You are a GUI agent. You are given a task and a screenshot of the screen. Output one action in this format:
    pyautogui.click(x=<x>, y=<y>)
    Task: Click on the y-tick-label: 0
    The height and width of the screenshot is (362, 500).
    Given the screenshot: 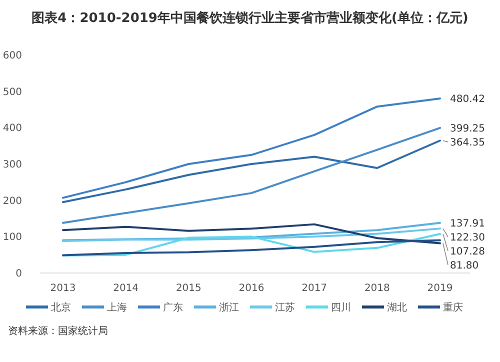 What is the action you would take?
    pyautogui.click(x=19, y=274)
    